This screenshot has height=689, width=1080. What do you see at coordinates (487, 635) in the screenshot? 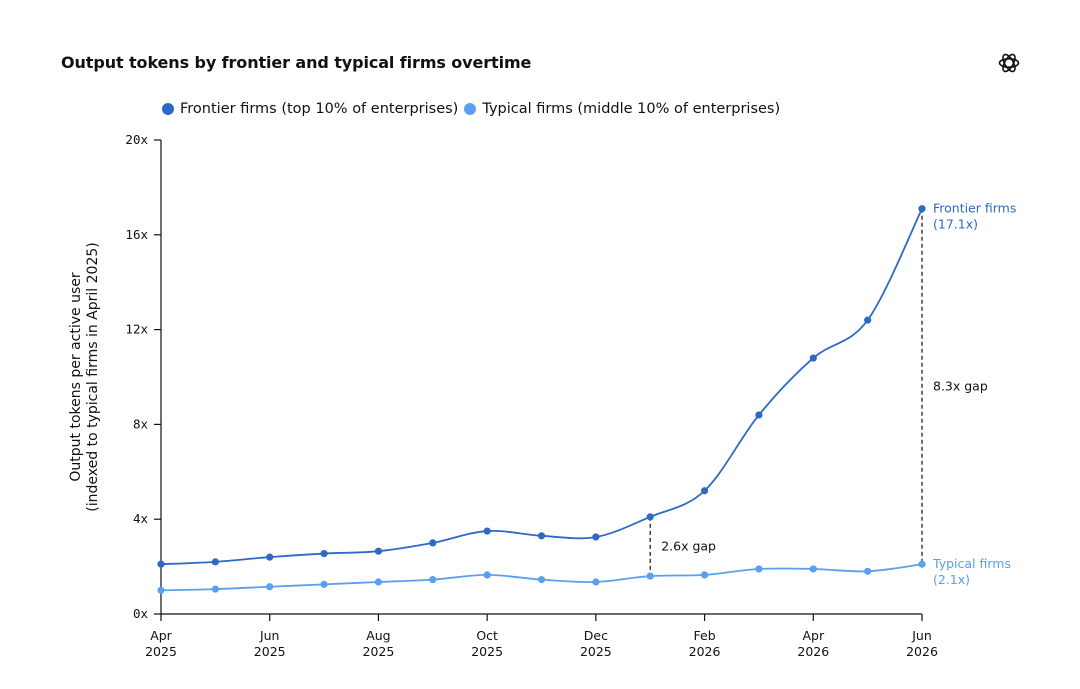
I see `x-tick-label-month: Oct` at bounding box center [487, 635].